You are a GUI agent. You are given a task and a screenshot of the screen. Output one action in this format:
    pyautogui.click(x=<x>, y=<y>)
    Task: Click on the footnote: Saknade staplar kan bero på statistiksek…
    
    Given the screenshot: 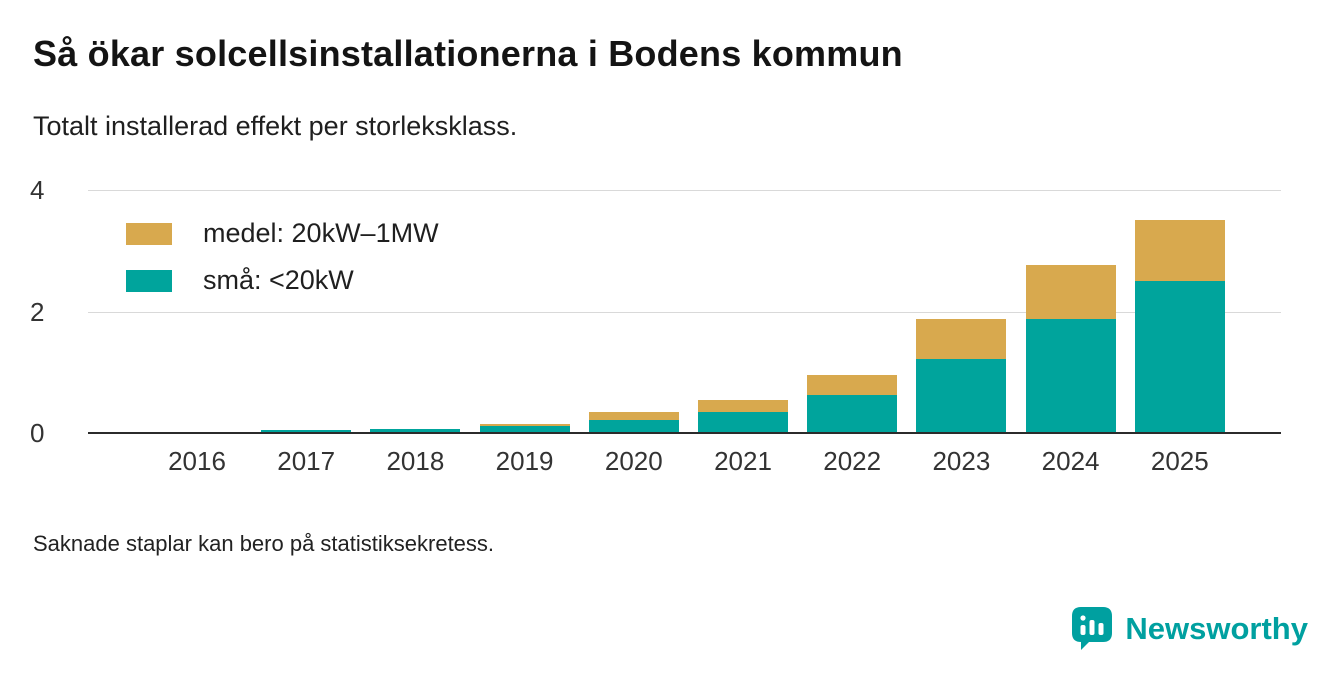 What is the action you would take?
    pyautogui.click(x=264, y=543)
    